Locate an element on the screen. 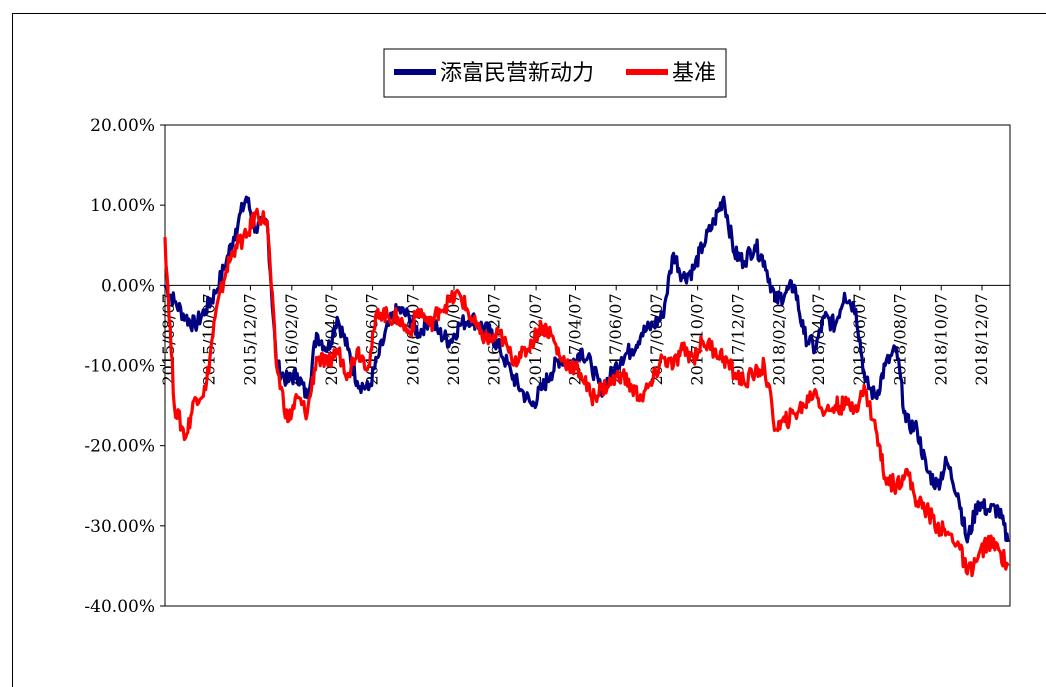 This screenshot has height=687, width=1046. x-tick-label: 2018/08/07 is located at coordinates (900, 339).